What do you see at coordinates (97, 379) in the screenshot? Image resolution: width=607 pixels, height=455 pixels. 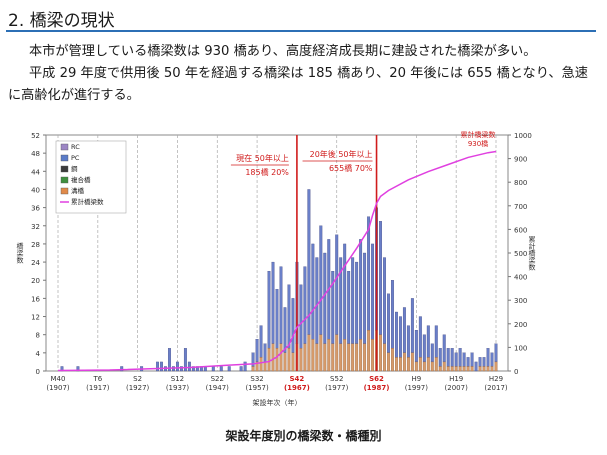 I see `x-tick-label-era: T6` at bounding box center [97, 379].